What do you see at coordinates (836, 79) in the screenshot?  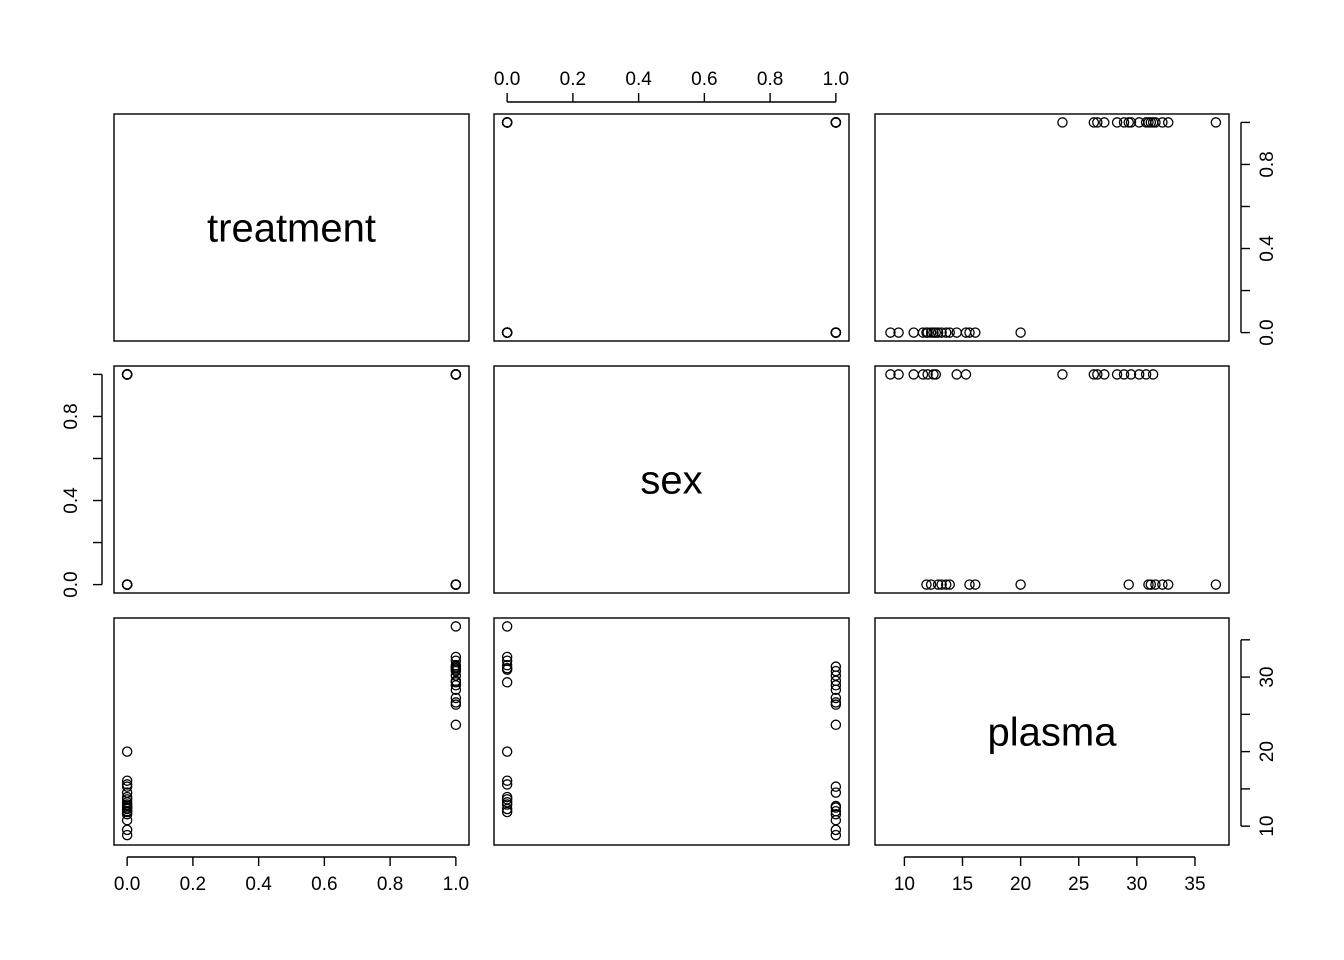 I see `axis-top-sex-tick-label-5: 1.0` at bounding box center [836, 79].